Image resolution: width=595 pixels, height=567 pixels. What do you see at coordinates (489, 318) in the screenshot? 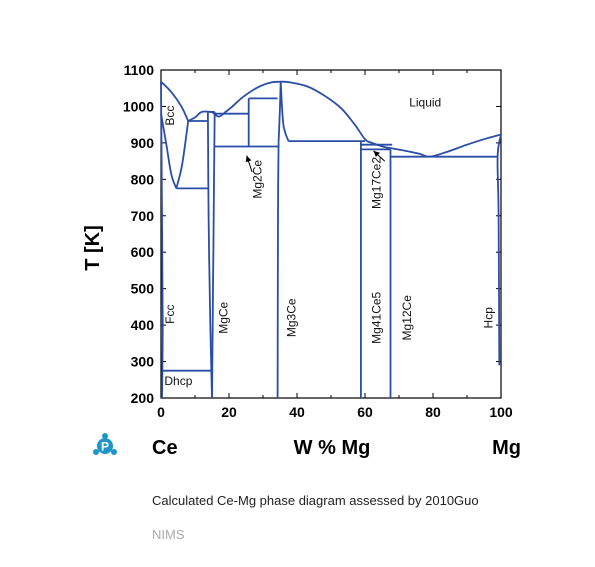
I see `phase-label-hcp: Hcp` at bounding box center [489, 318].